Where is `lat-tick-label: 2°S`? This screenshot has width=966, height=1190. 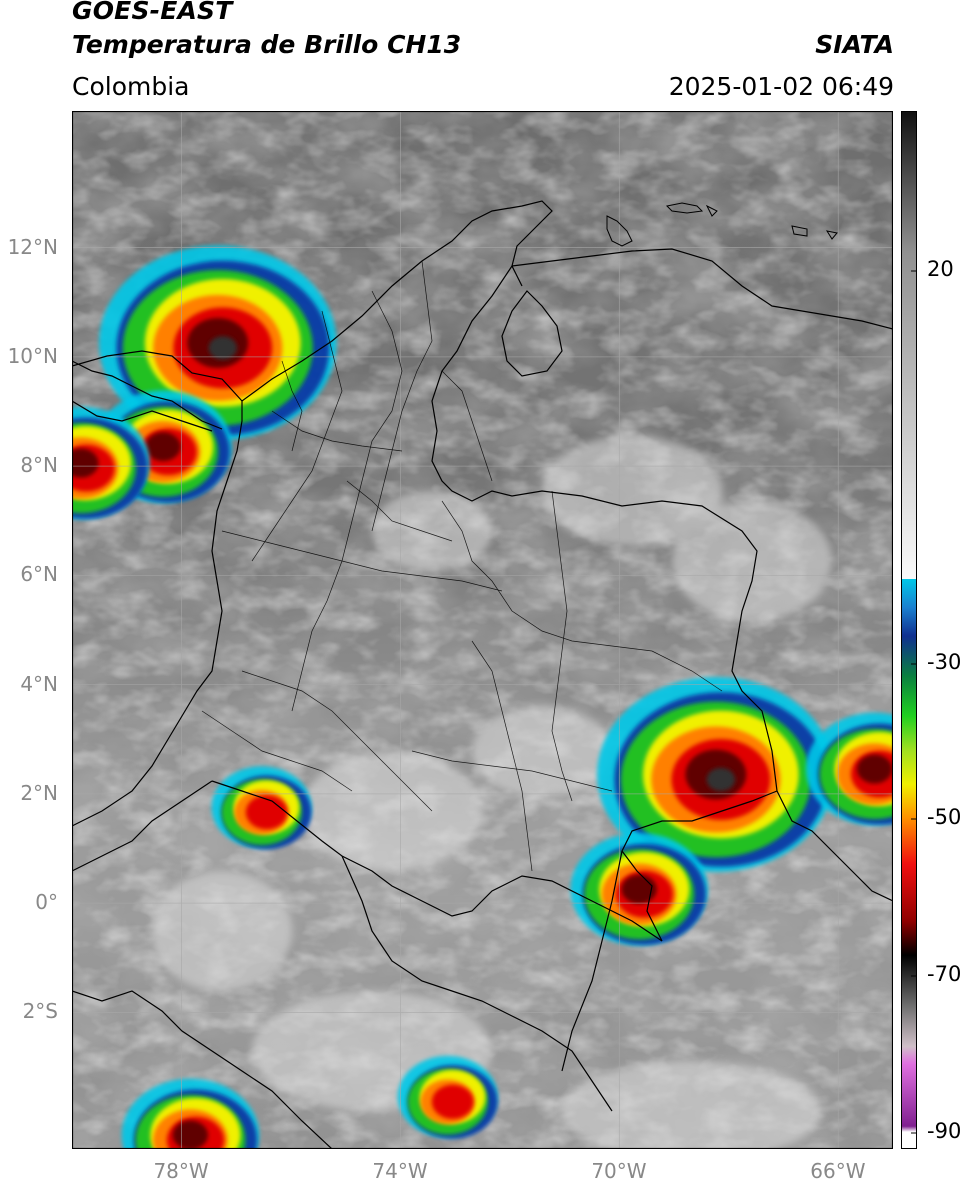 lat-tick-label: 2°S is located at coordinates (40, 1011).